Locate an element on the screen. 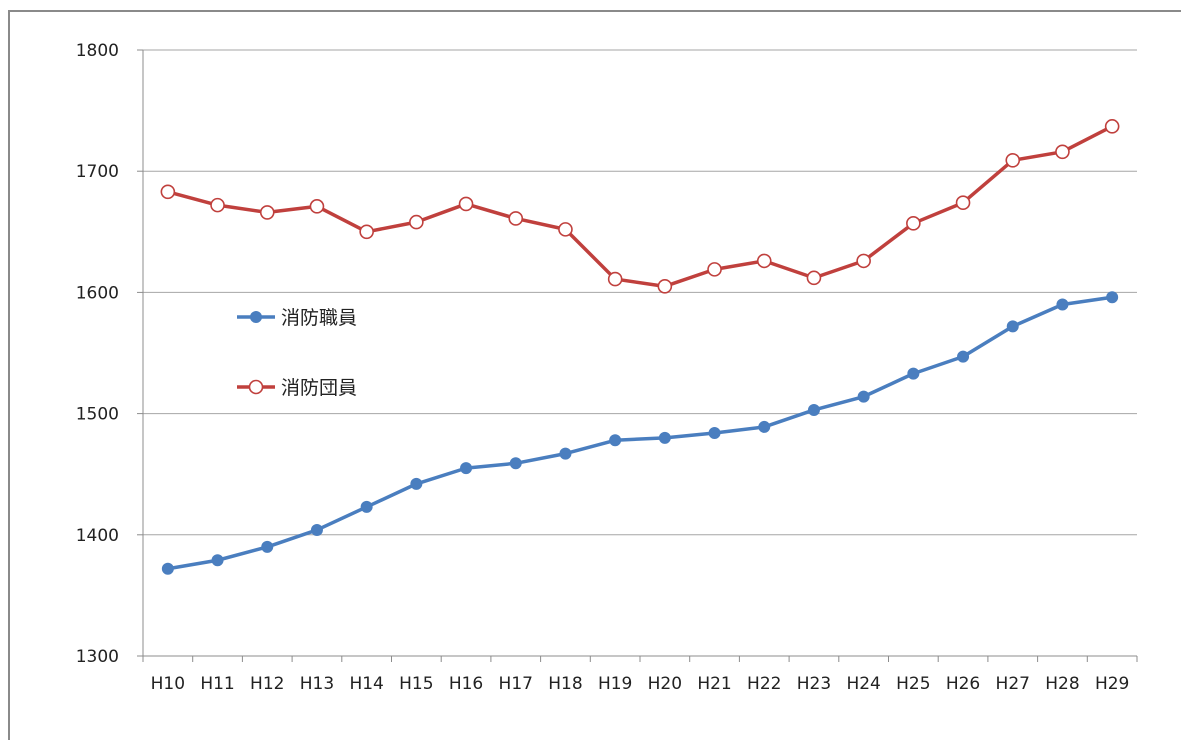  x-tick-label: H23 is located at coordinates (814, 684).